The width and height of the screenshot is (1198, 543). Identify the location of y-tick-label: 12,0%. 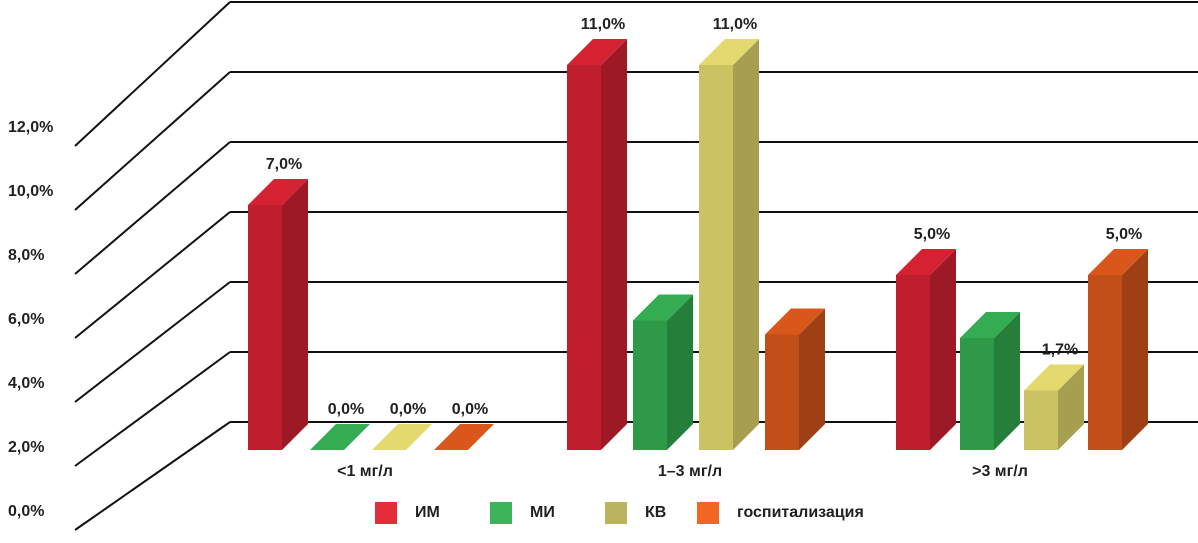
(30, 127).